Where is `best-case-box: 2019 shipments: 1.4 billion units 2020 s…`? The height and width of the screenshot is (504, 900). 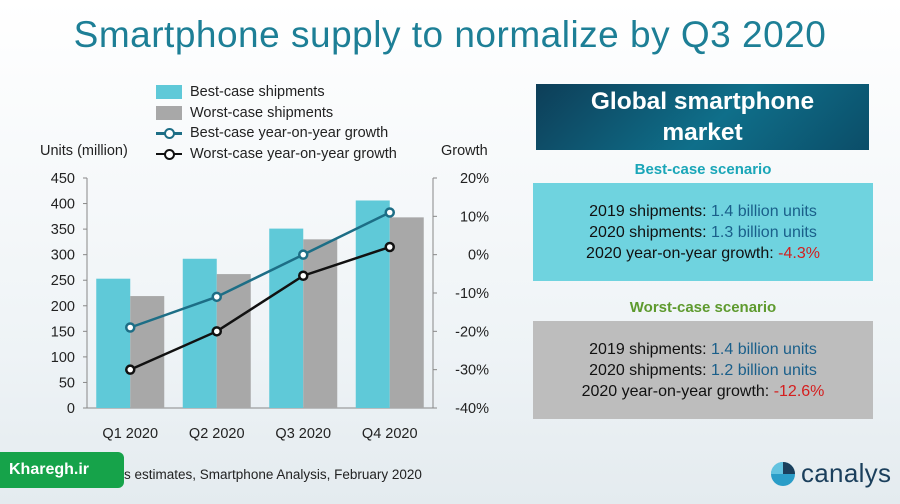
best-case-box: 2019 shipments: 1.4 billion units 2020 s… is located at coordinates (703, 232).